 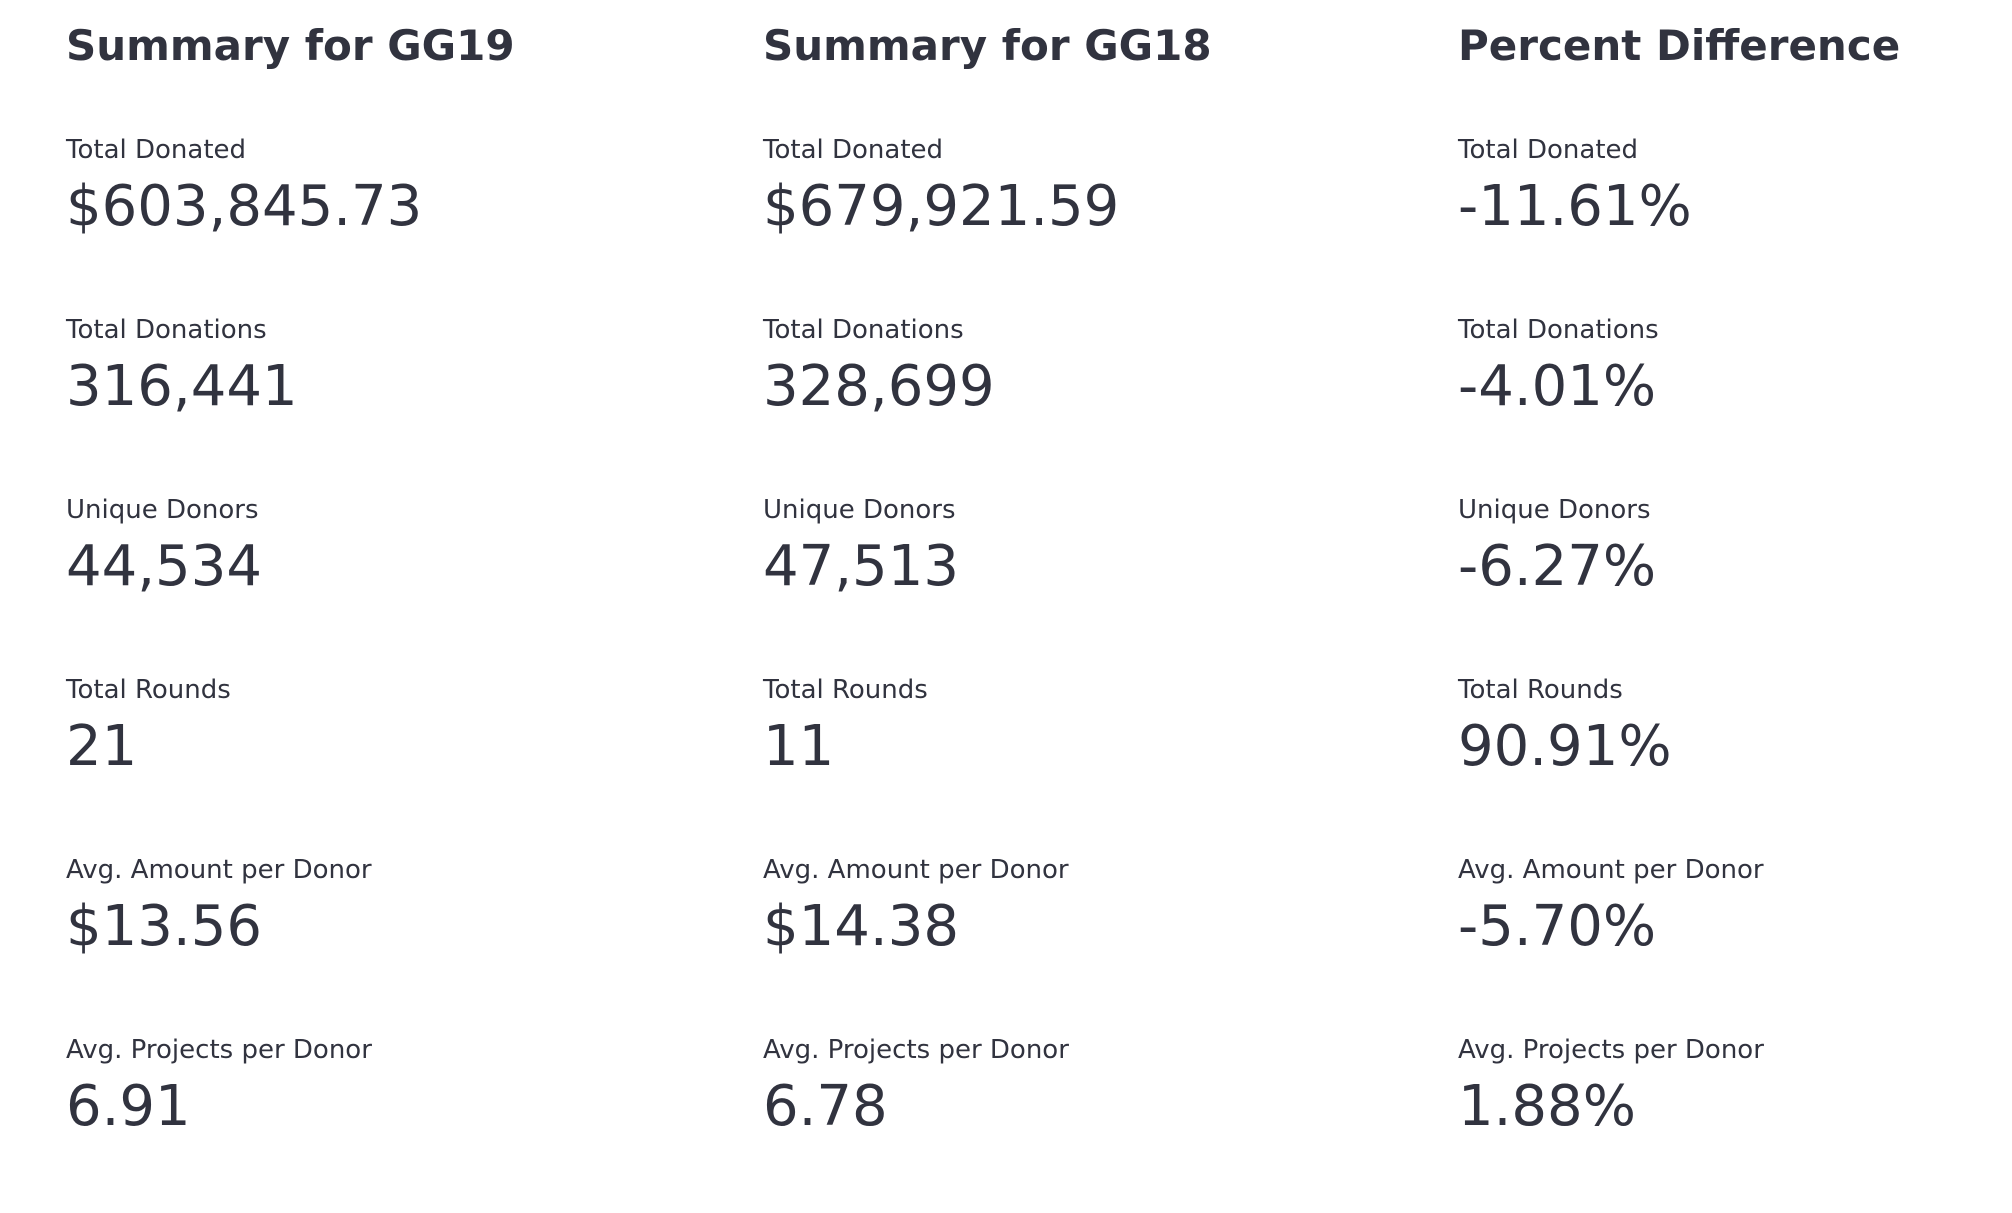 What do you see at coordinates (1565, 746) in the screenshot?
I see `metric-value: 90.91%` at bounding box center [1565, 746].